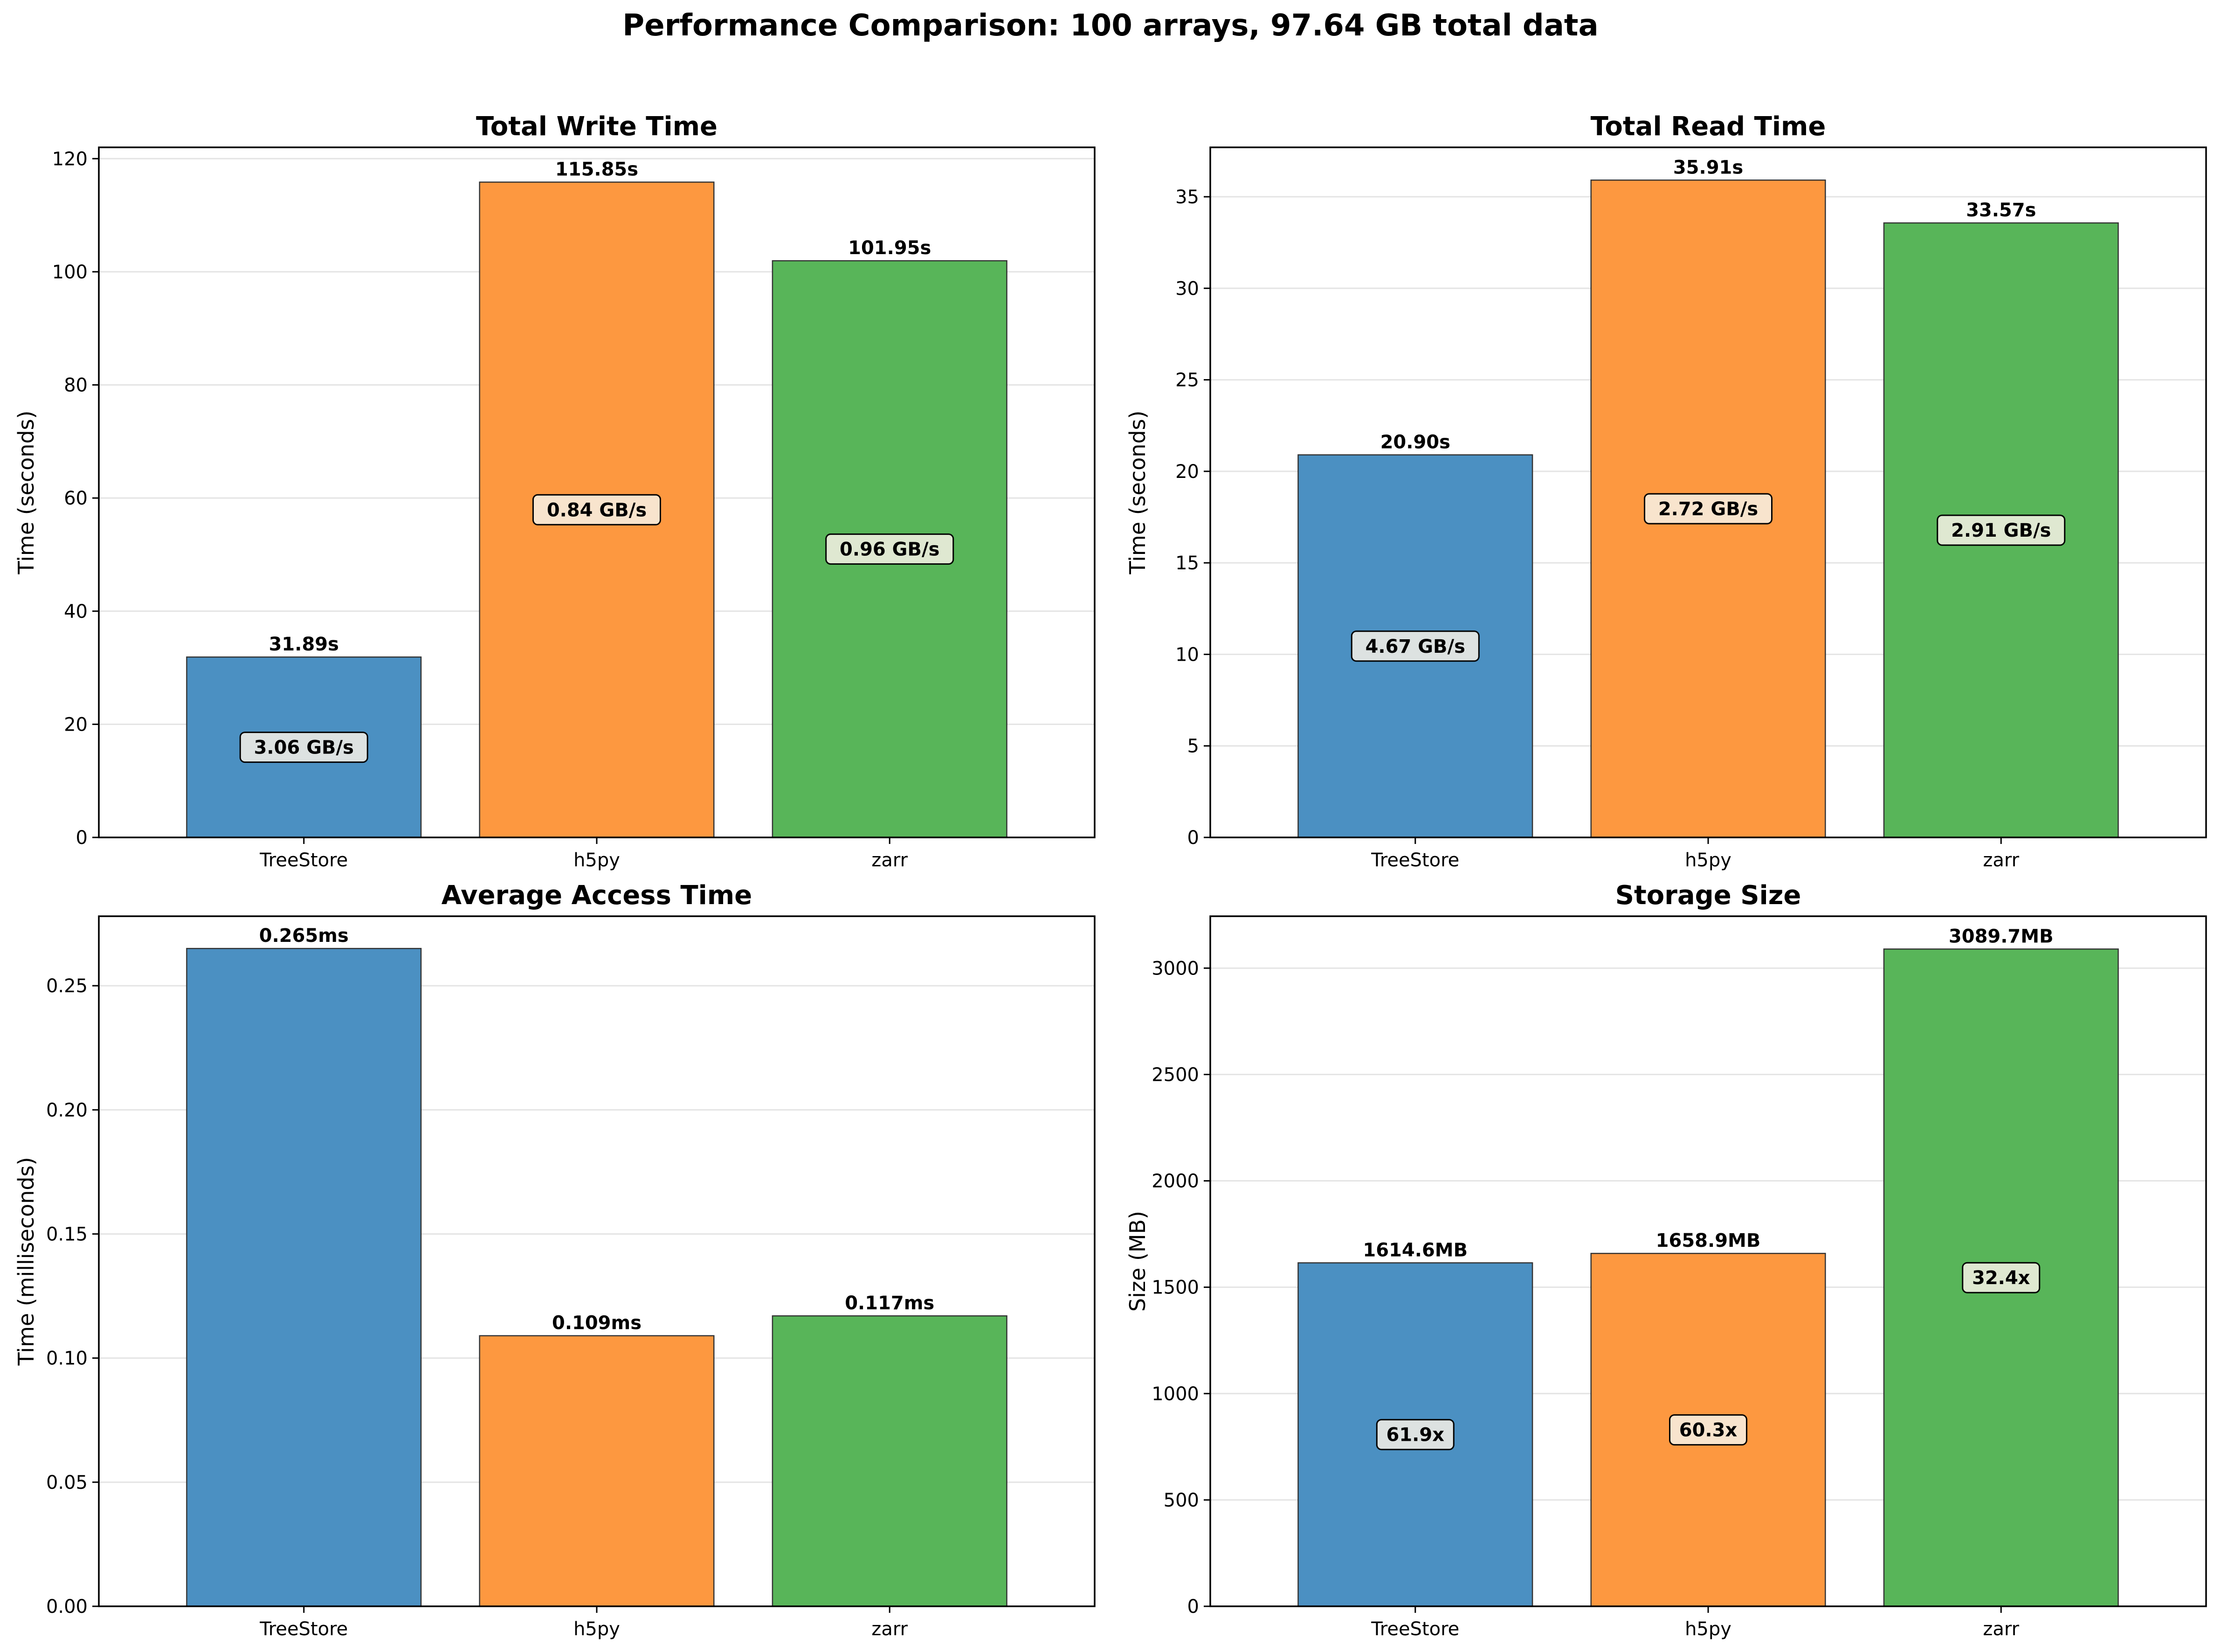  I want to click on write-time-y-tick-label: 20, so click(76, 724).